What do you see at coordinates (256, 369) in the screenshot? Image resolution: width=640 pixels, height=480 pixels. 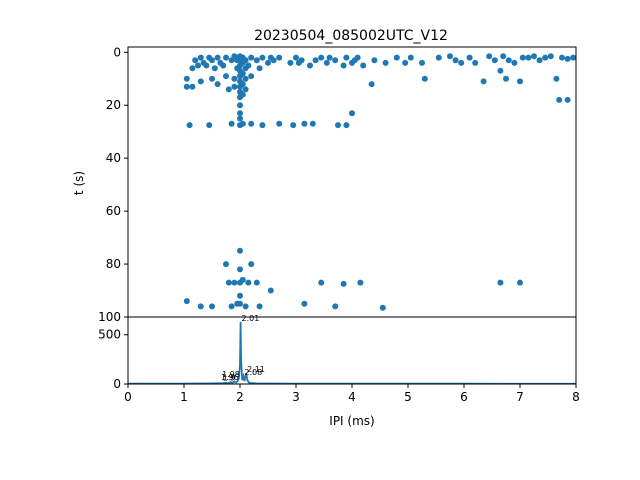 I see `peak-label: 2.11` at bounding box center [256, 369].